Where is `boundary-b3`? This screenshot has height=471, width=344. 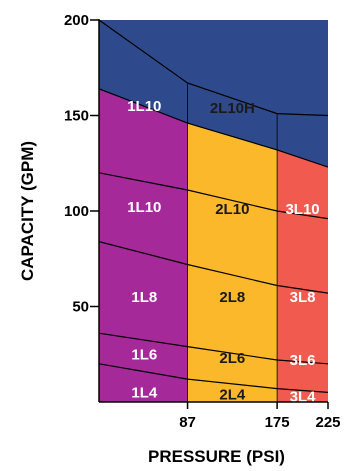 boundary-b3 is located at coordinates (213, 267).